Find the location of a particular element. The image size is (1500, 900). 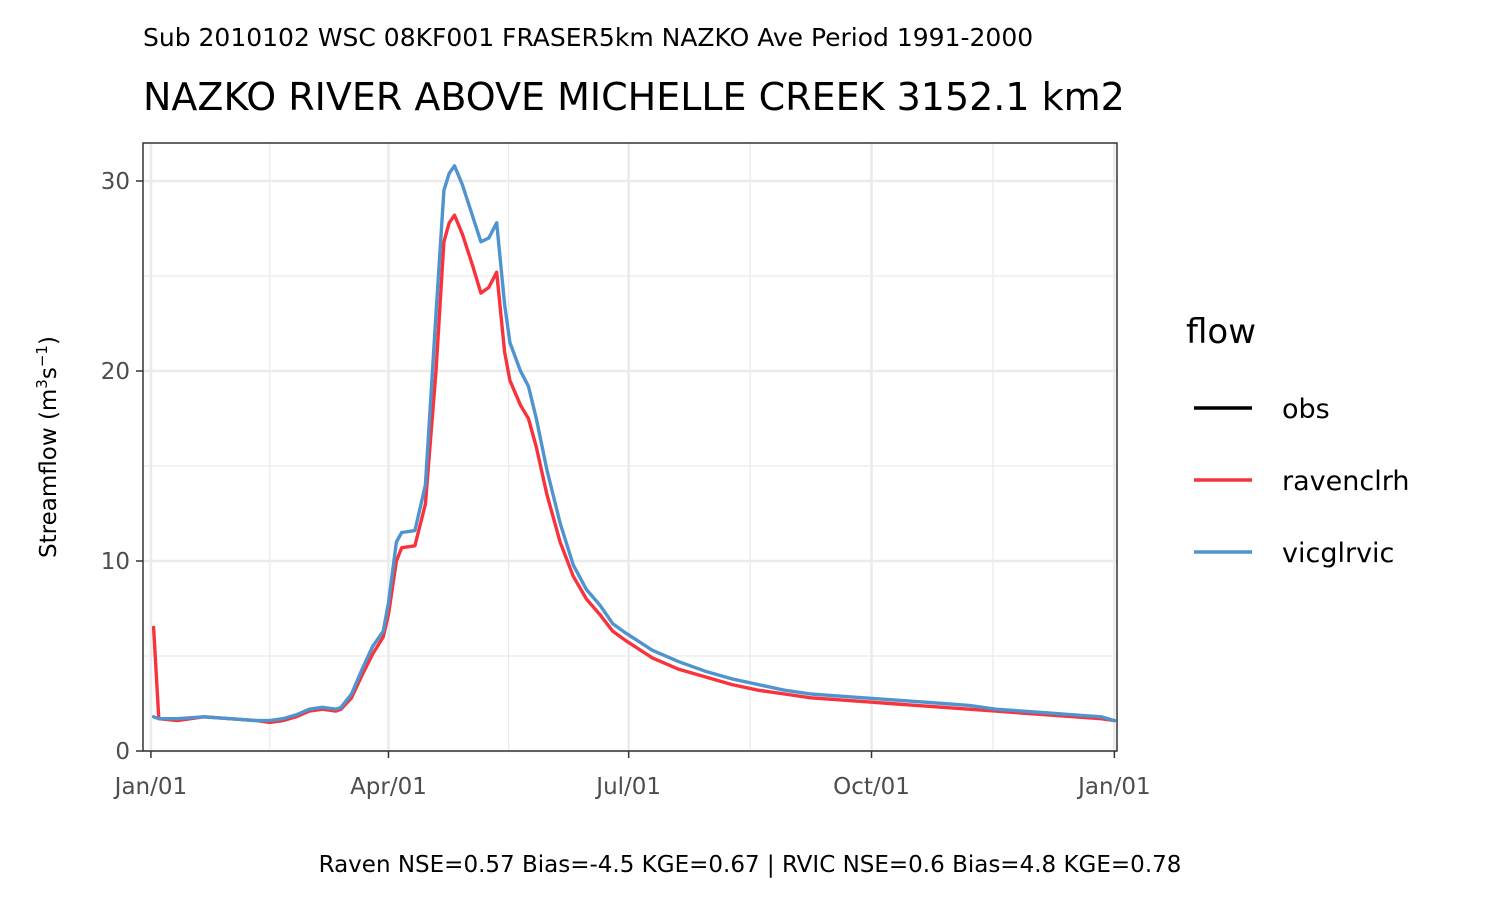

y-axis-title-sup-1: 3 is located at coordinates (42, 384).